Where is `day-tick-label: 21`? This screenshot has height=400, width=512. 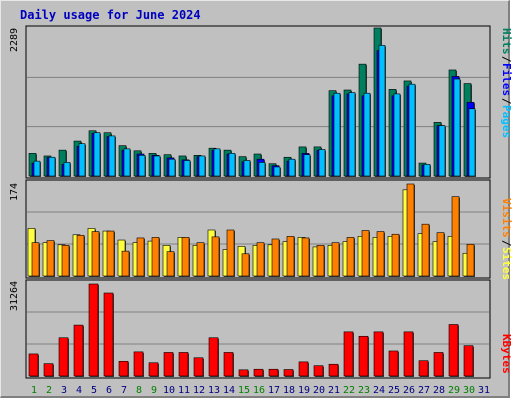
day-tick-label: 21 is located at coordinates (334, 390).